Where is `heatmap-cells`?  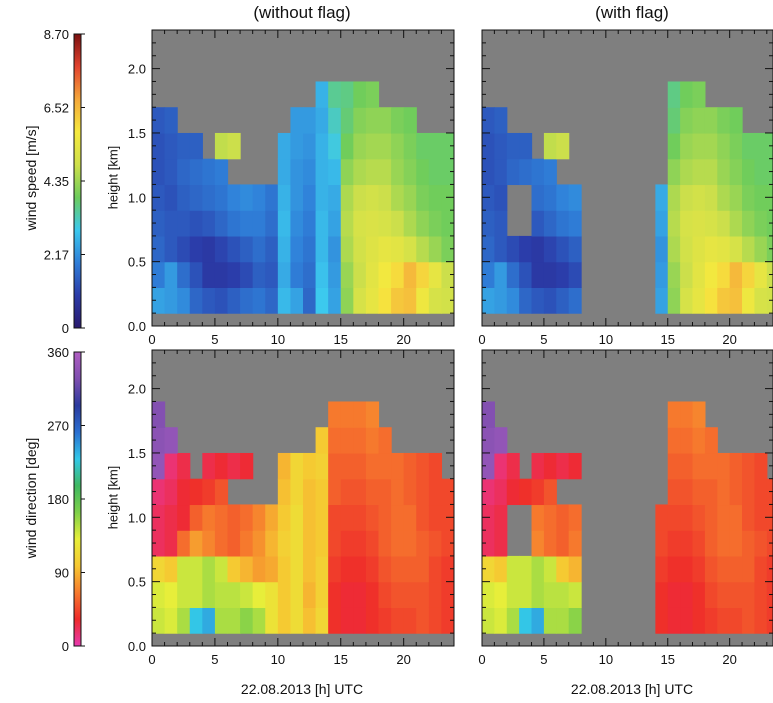 heatmap-cells is located at coordinates (303, 517).